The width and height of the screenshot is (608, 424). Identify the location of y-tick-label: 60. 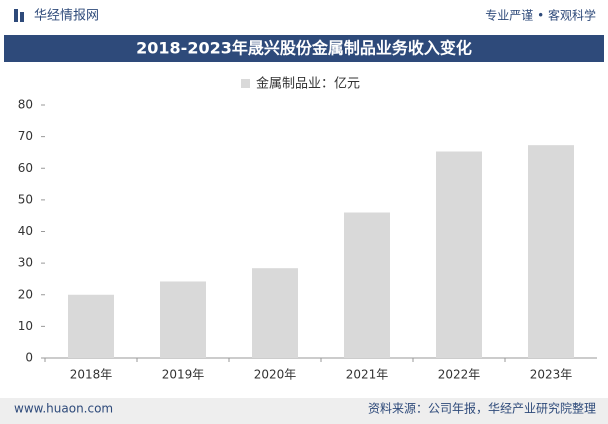
(25, 168).